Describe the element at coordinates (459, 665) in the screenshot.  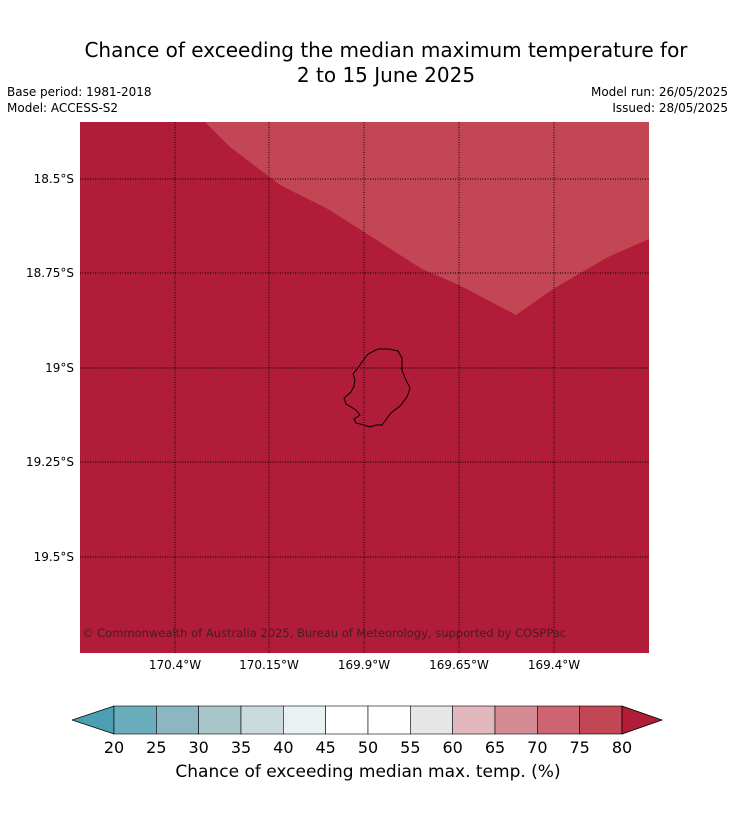
I see `lon-label-169-65: 169.65°W` at that location.